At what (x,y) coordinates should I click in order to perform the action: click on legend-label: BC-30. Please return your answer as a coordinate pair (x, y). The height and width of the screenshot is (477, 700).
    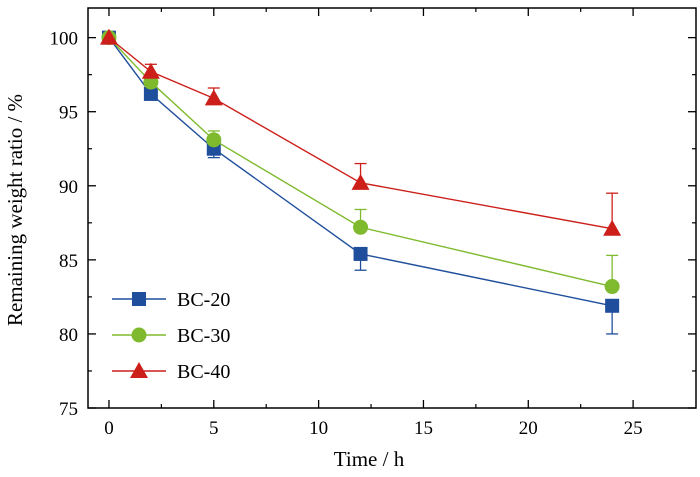
    Looking at the image, I should click on (203, 336).